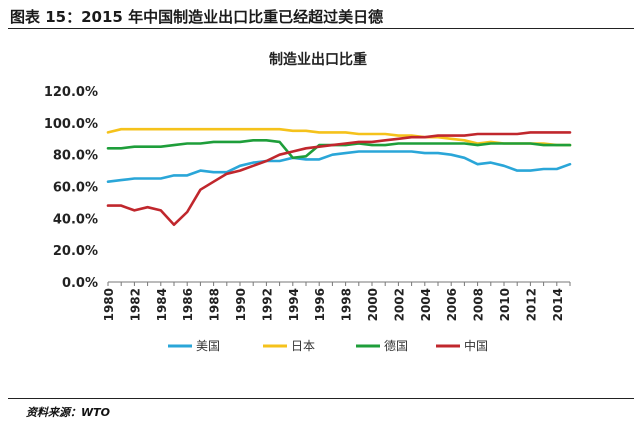 The image size is (640, 428). What do you see at coordinates (75, 188) in the screenshot?
I see `y-tick-label: 60.0%` at bounding box center [75, 188].